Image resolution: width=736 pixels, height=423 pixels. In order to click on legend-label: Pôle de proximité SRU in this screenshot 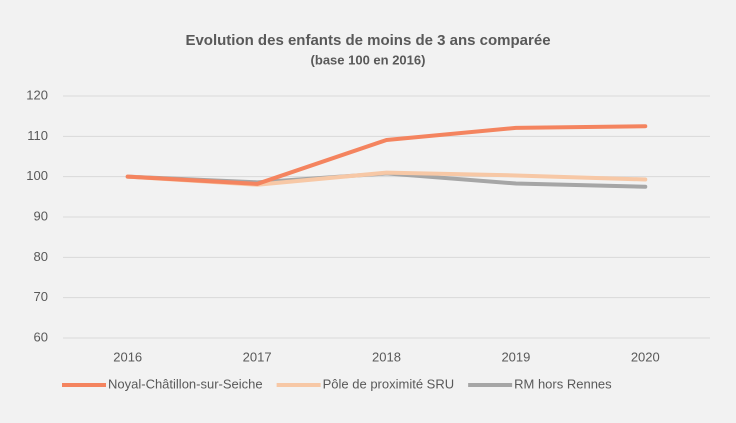, I will do `click(389, 383)`.